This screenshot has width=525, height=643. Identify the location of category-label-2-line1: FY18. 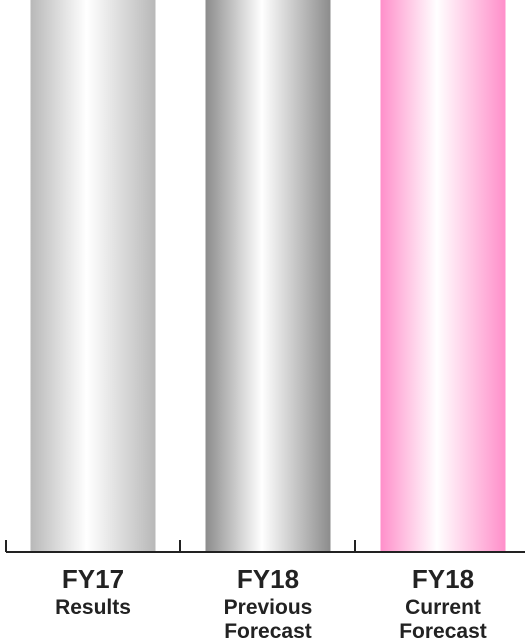
(268, 579).